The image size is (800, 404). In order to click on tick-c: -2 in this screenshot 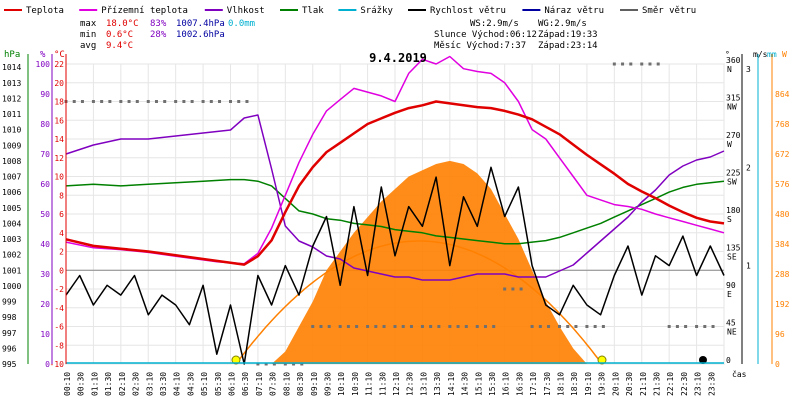, I will do `click(59, 289)`.